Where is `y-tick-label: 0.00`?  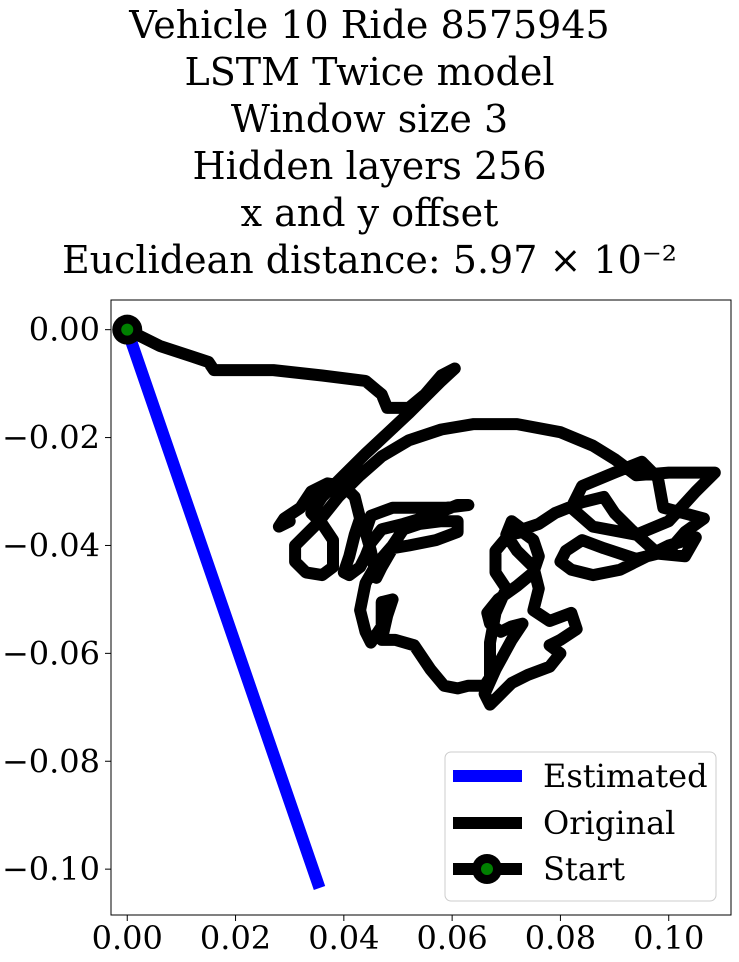 y-tick-label: 0.00 is located at coordinates (64, 330).